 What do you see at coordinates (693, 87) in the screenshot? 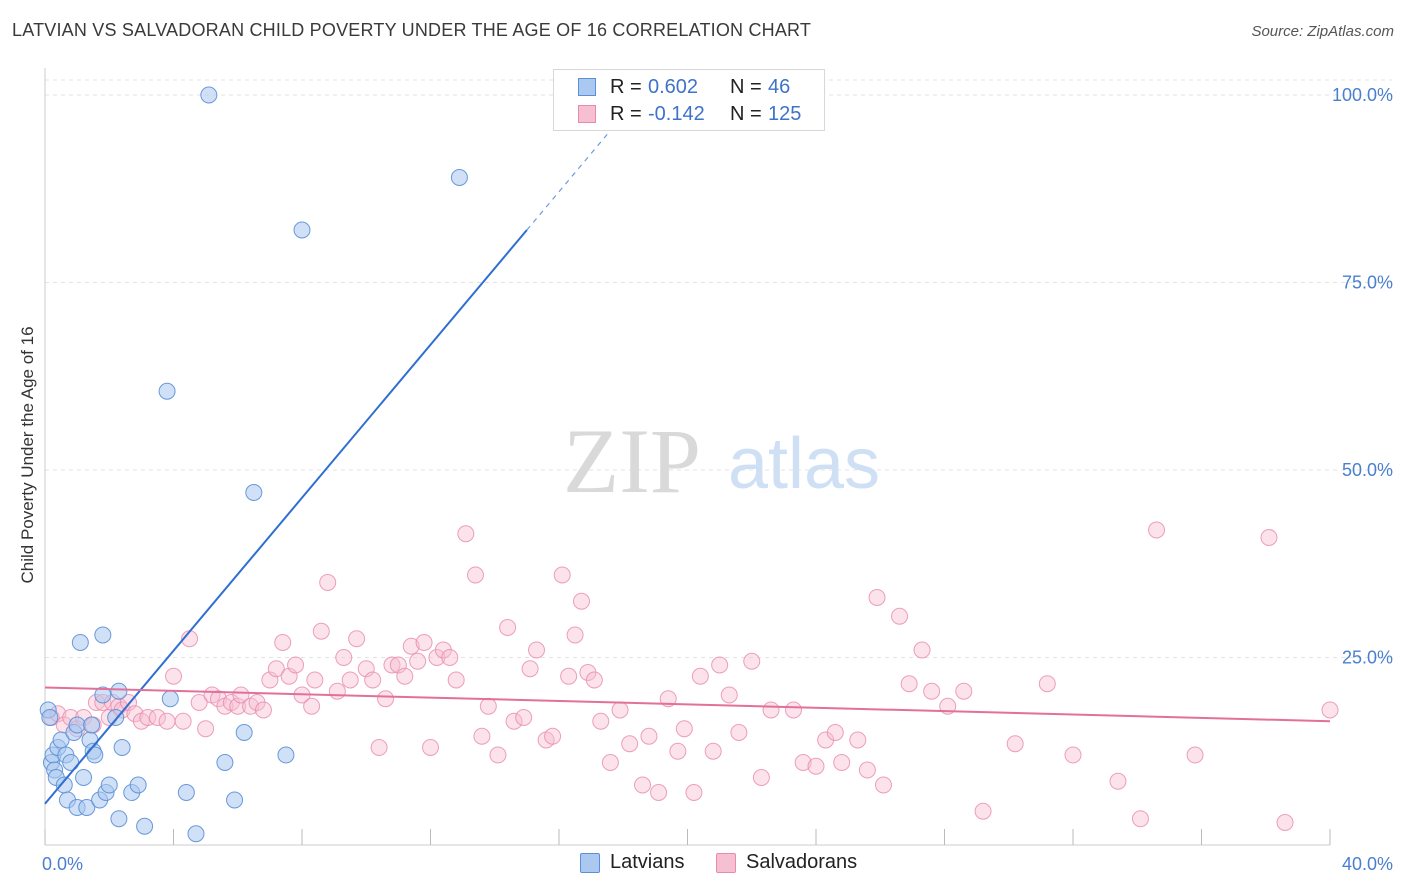
I see `legend-row-latvians: R = 0.602 N = 46` at bounding box center [693, 87].